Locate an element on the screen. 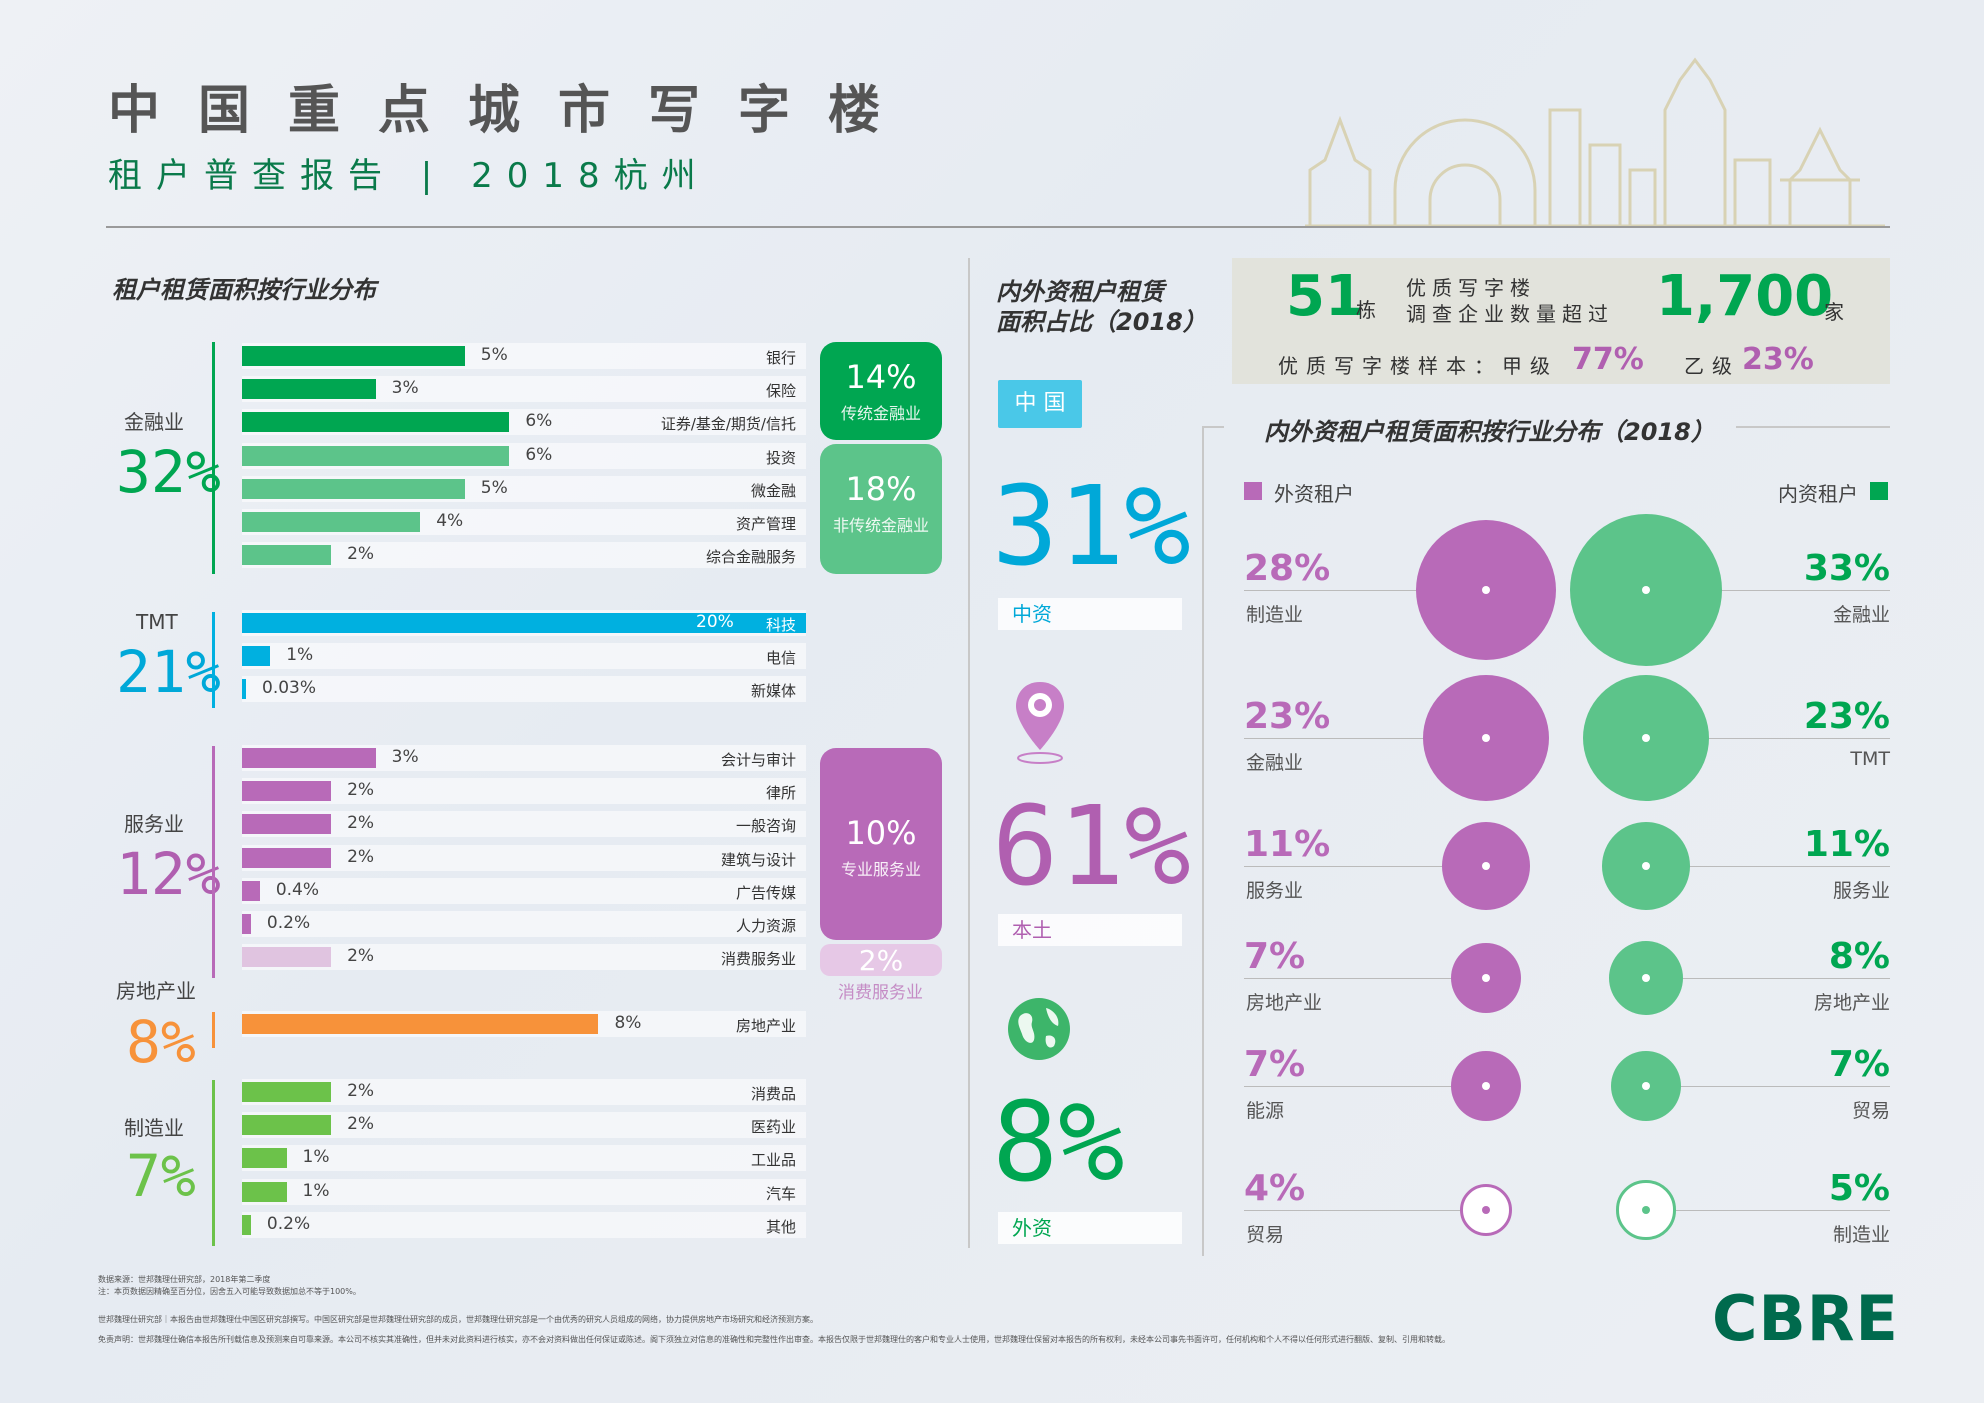  domestic-foreign-title-line2: 面积占比（2018） is located at coordinates (1101, 322).